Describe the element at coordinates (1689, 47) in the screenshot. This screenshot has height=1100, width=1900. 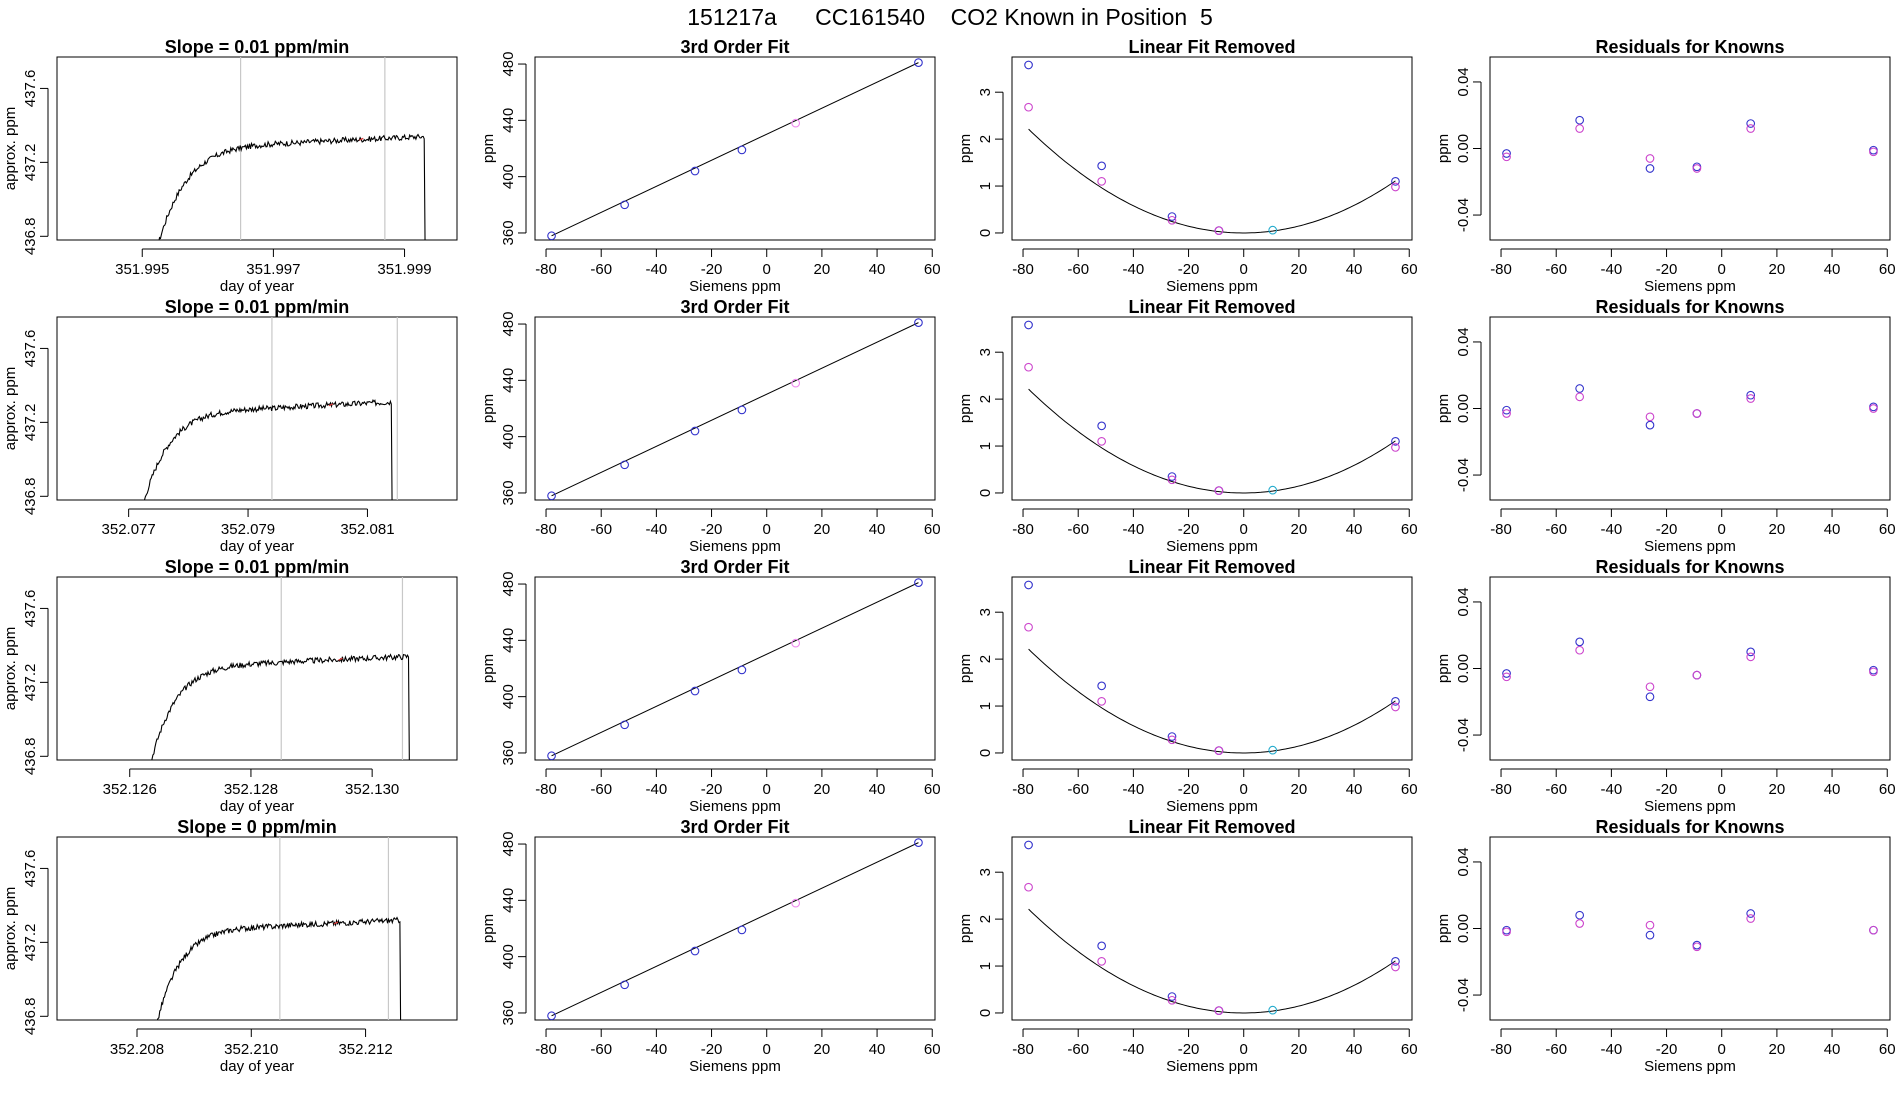
I see `panel-title: Residuals for Knowns` at that location.